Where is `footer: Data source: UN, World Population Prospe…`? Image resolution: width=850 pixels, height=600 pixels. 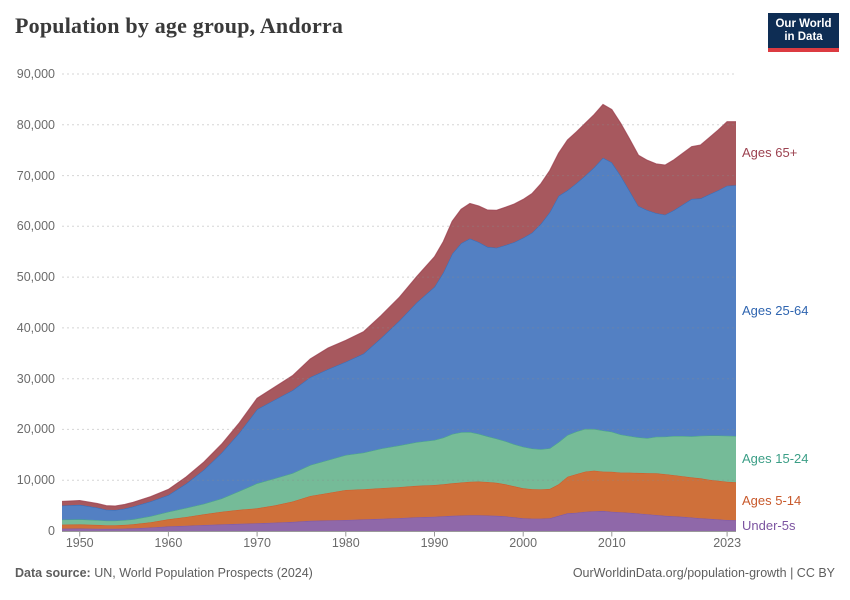
footer: Data source: UN, World Population Prospe… is located at coordinates (425, 573).